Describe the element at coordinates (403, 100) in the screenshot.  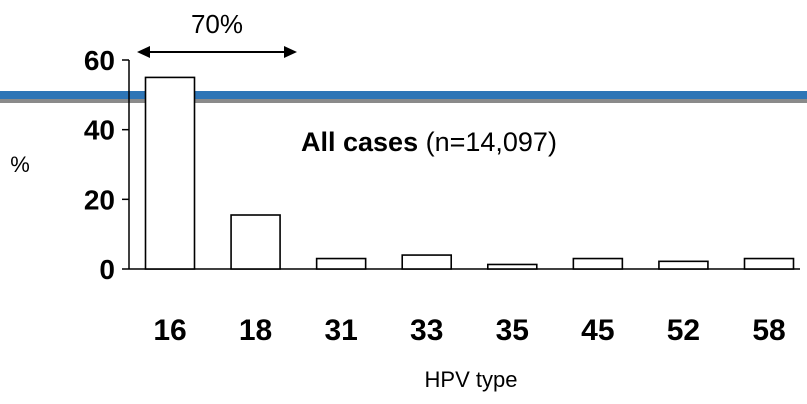
I see `band-shadow-line` at that location.